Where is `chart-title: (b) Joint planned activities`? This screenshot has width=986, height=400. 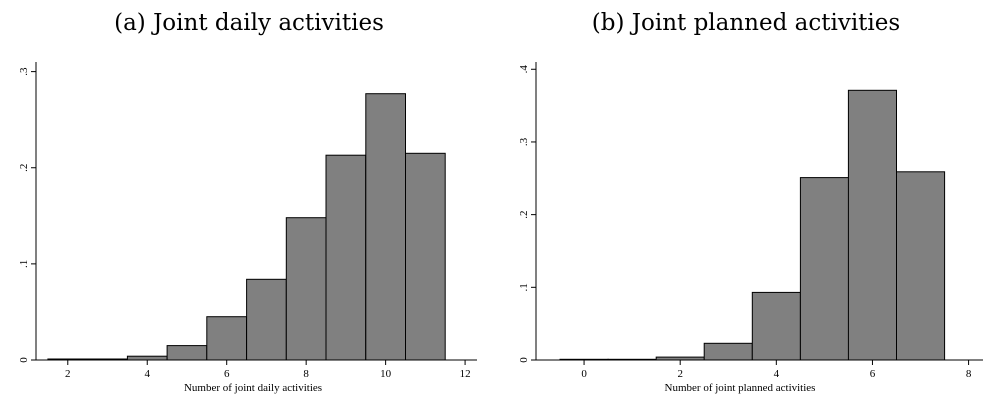
chart-title: (b) Joint planned activities is located at coordinates (746, 23).